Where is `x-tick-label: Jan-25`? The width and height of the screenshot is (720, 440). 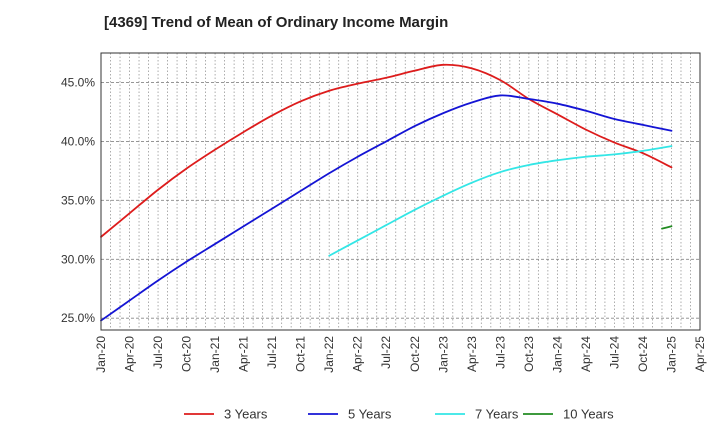 x-tick-label: Jan-25 is located at coordinates (671, 354).